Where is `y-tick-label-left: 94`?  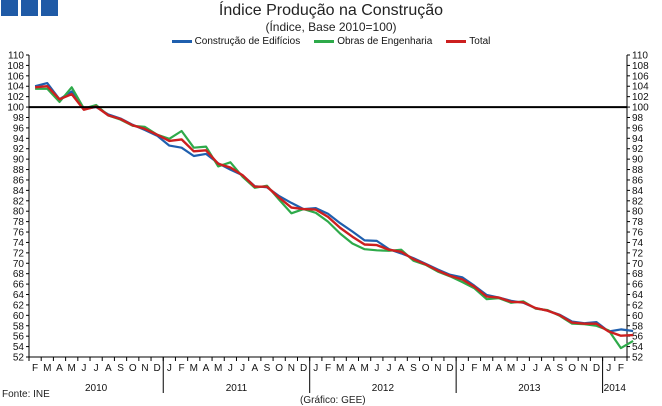
y-tick-label-left: 94 is located at coordinates (19, 139).